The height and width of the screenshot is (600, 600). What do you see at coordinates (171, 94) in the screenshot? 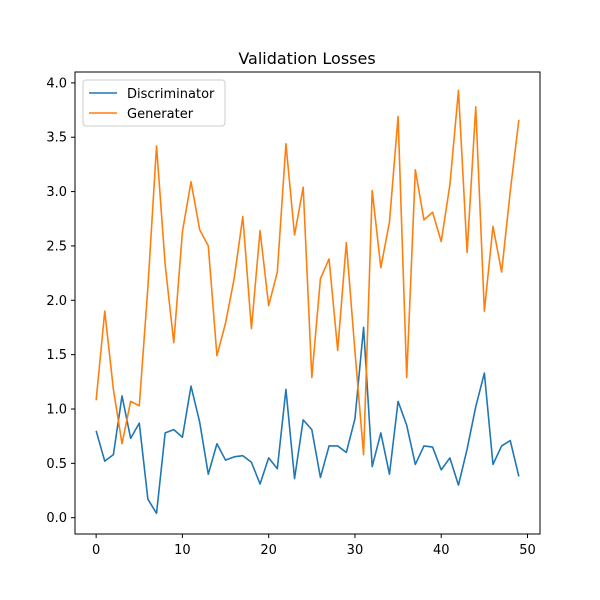
I see `legend-label-discriminator: Discriminator` at bounding box center [171, 94].